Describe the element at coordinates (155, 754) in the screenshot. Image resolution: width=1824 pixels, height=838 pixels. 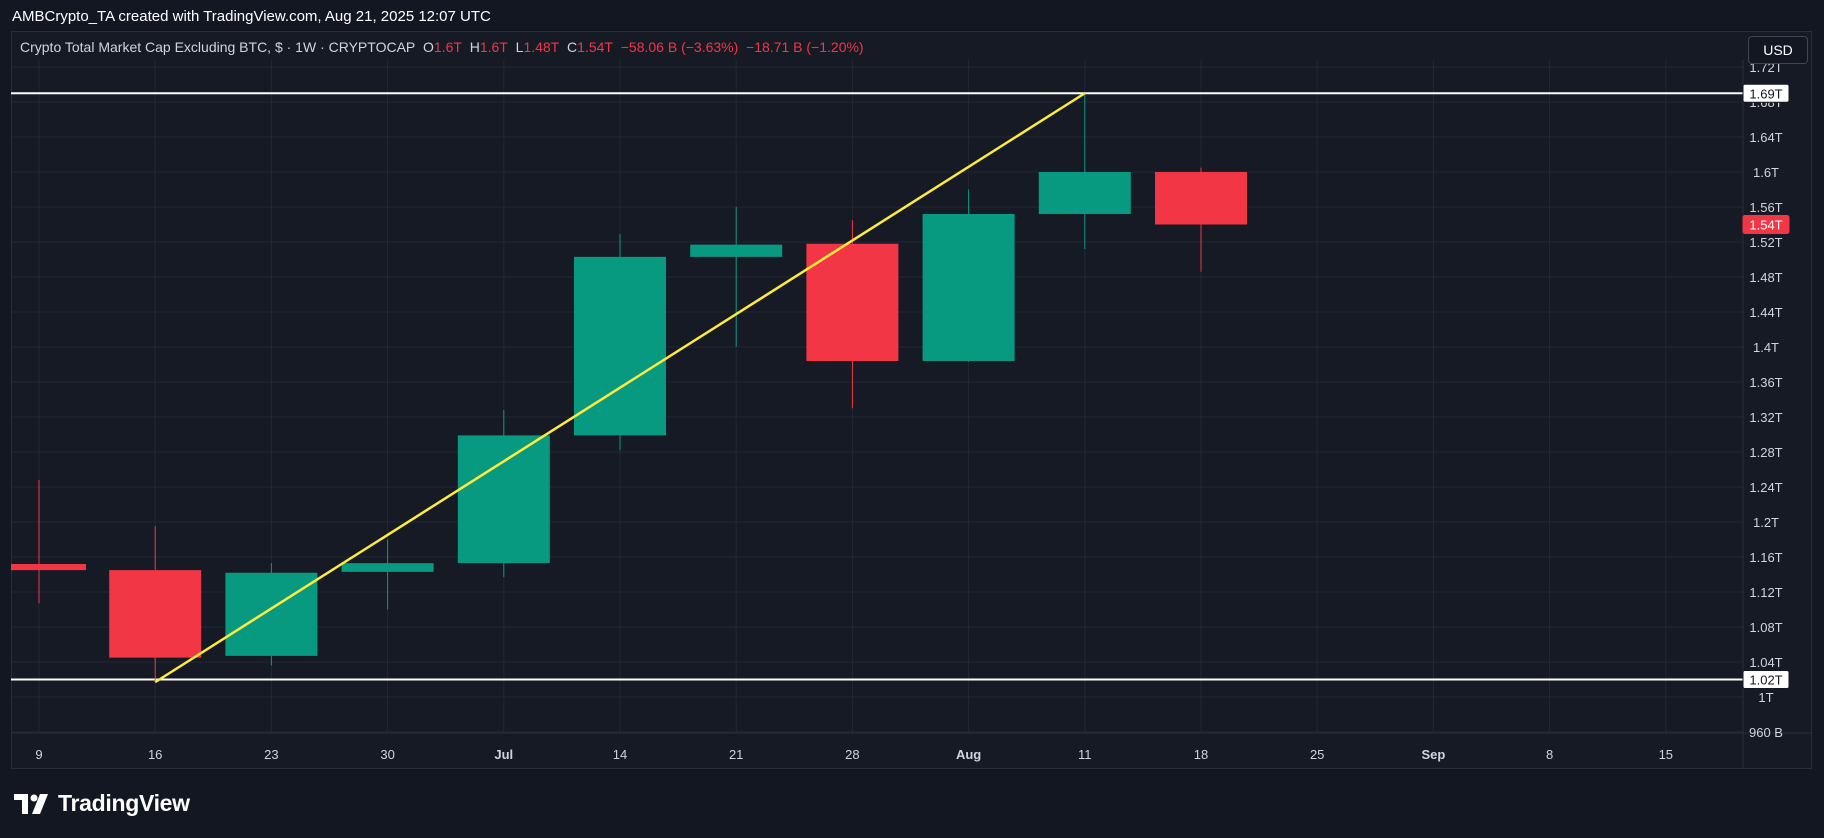
I see `time-tick-label: 16` at that location.